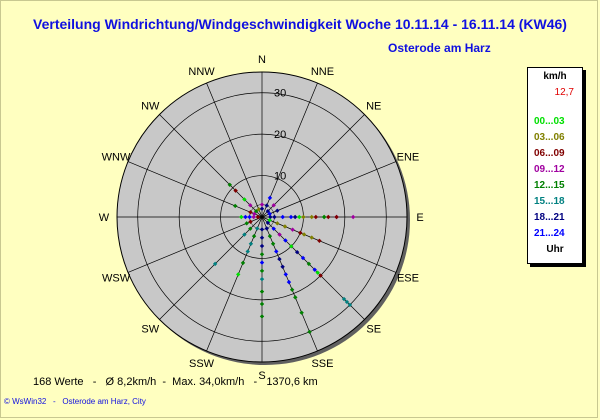 The image size is (600, 420). I want to click on legend-item: 06...09, so click(549, 153).